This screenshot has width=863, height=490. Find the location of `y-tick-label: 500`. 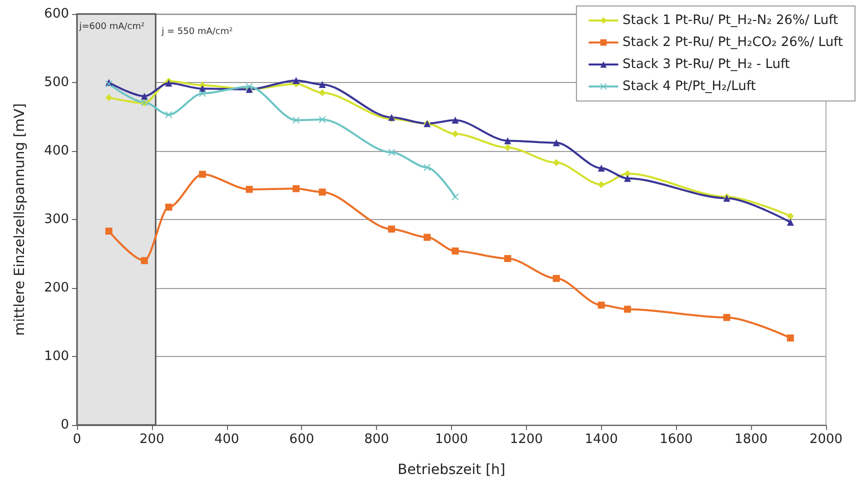

y-tick-label: 500 is located at coordinates (56, 82).